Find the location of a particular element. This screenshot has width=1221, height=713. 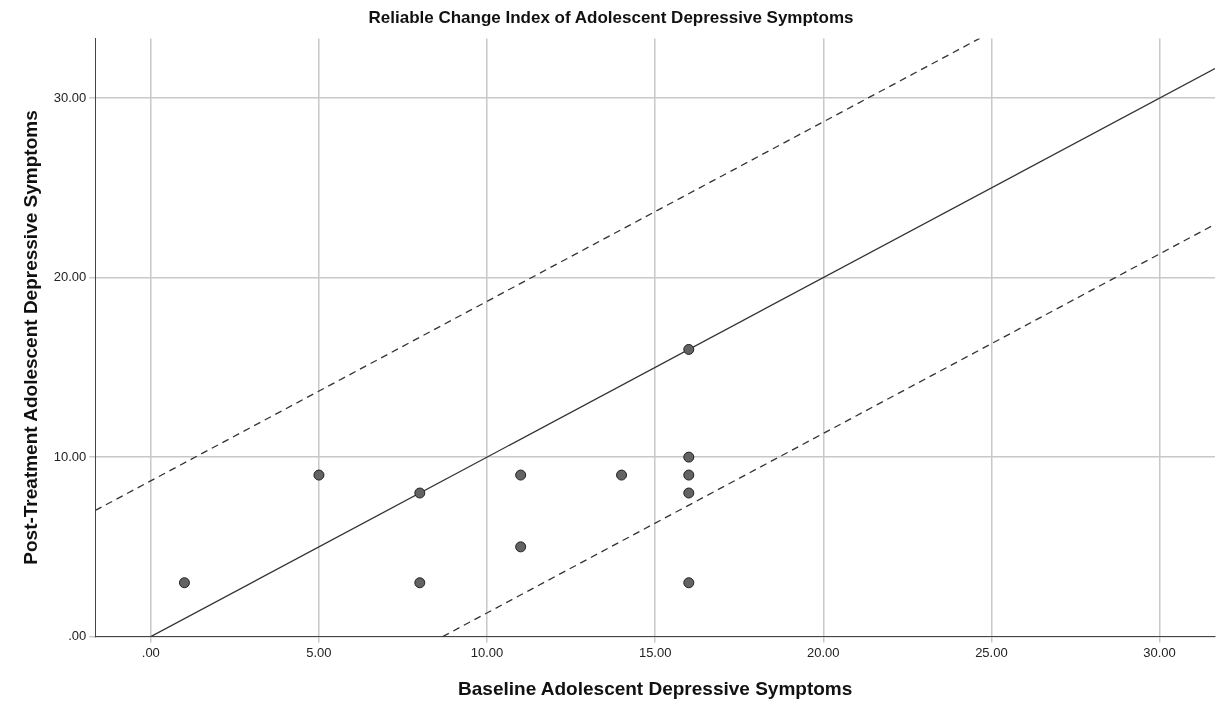

y-tick-label: .00 is located at coordinates (77, 636).